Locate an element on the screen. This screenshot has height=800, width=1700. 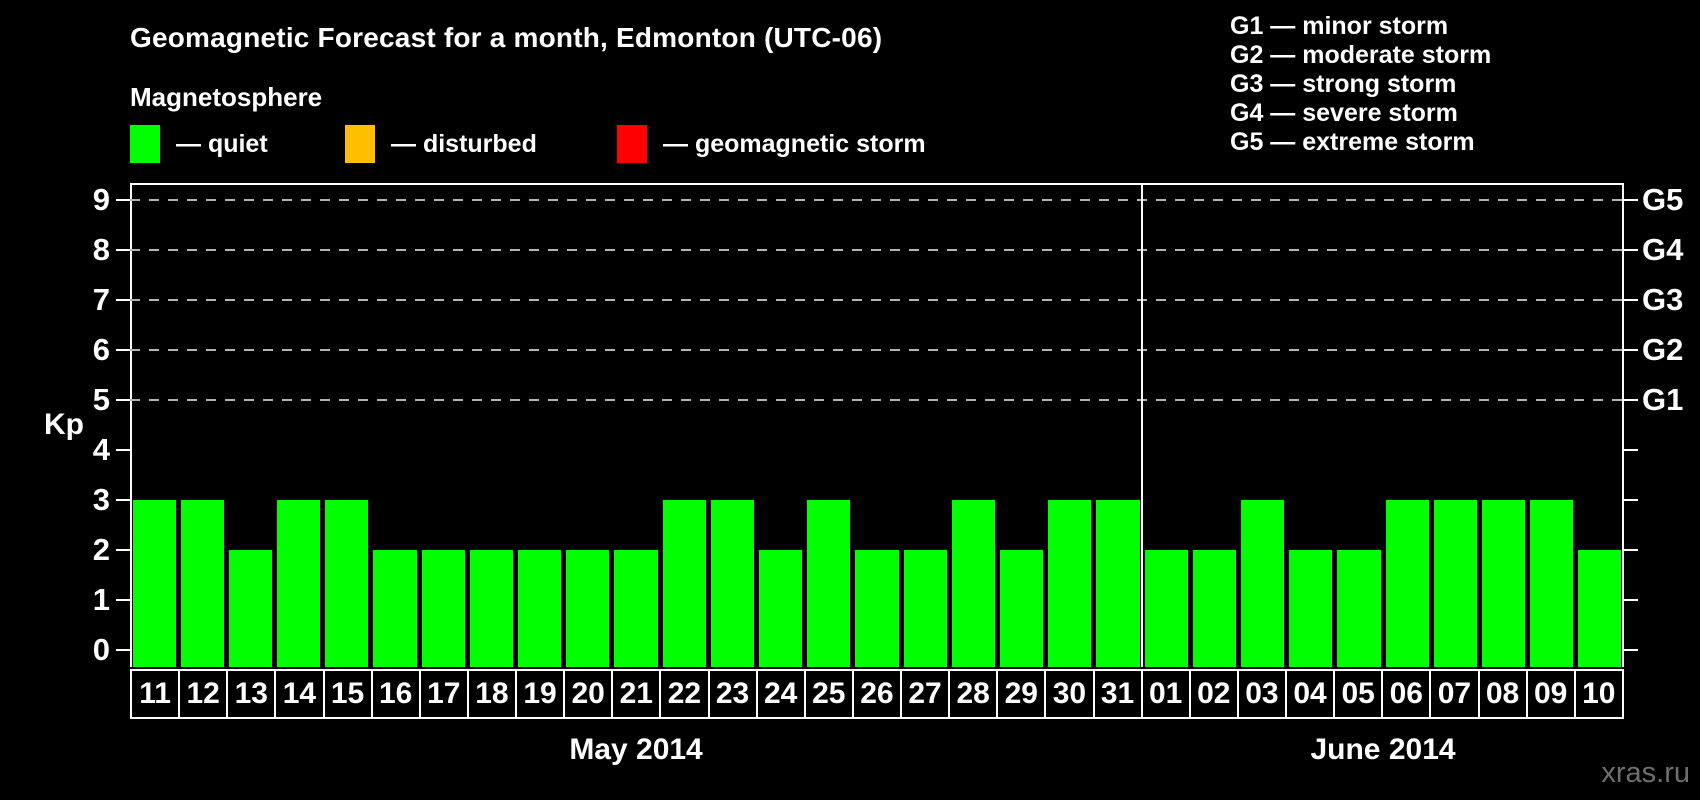
day-label: 21 is located at coordinates (636, 694).